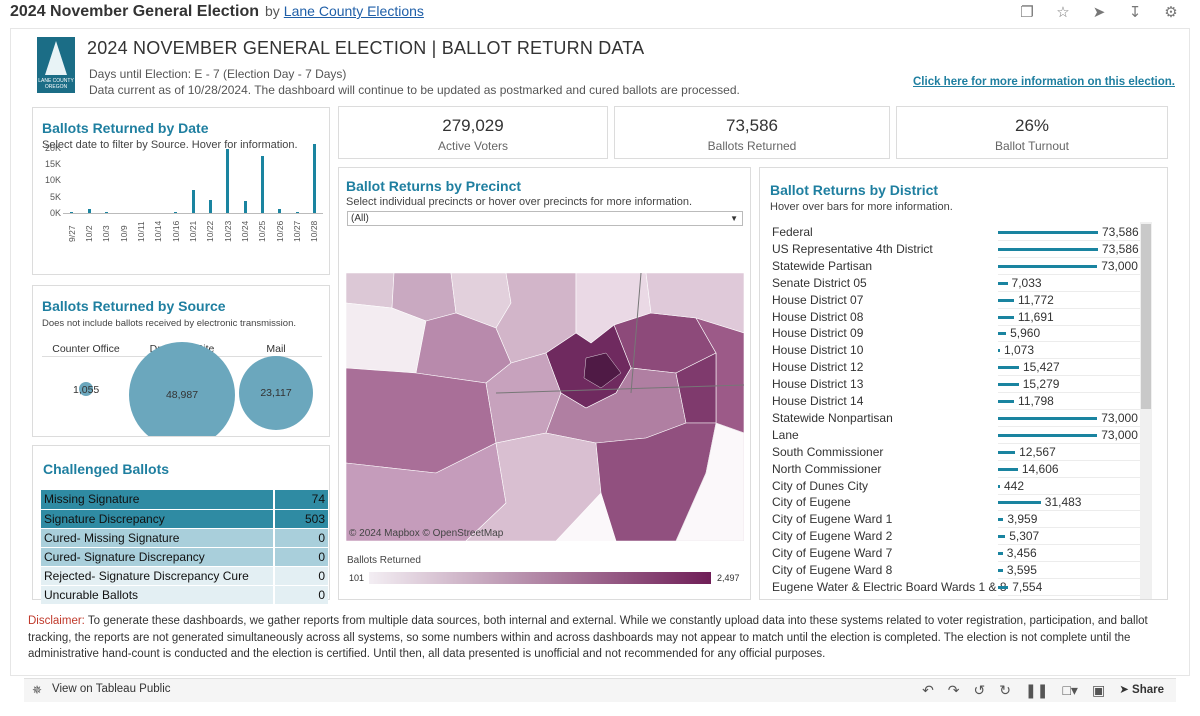  Describe the element at coordinates (958, 418) in the screenshot. I see `district-row: Statewide Nonpartisan 73,000` at that location.